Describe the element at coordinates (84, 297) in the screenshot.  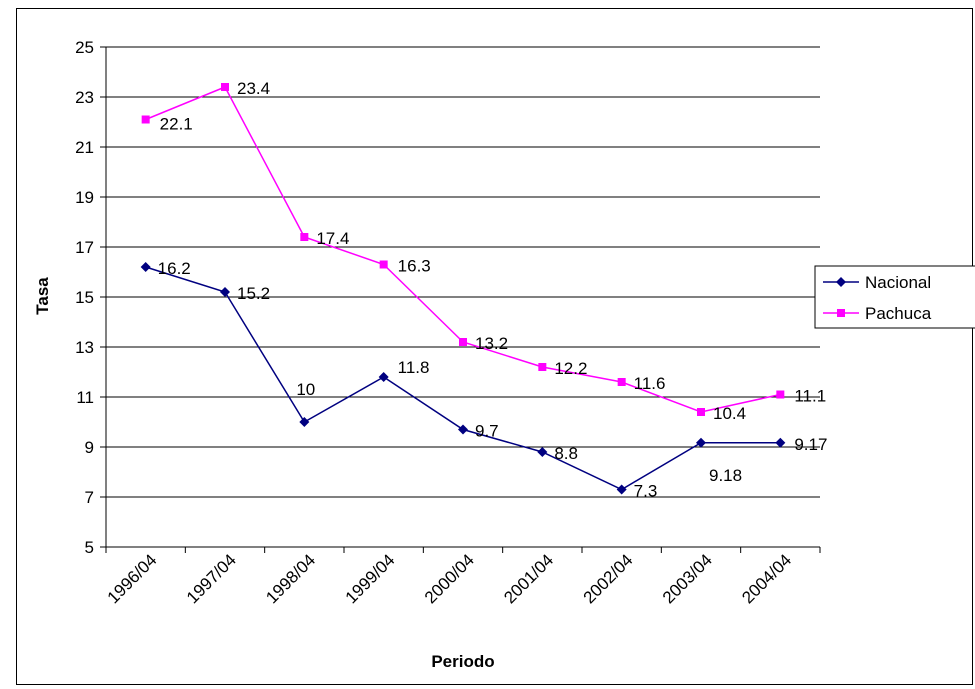
I see `y-tick-label: 15` at that location.